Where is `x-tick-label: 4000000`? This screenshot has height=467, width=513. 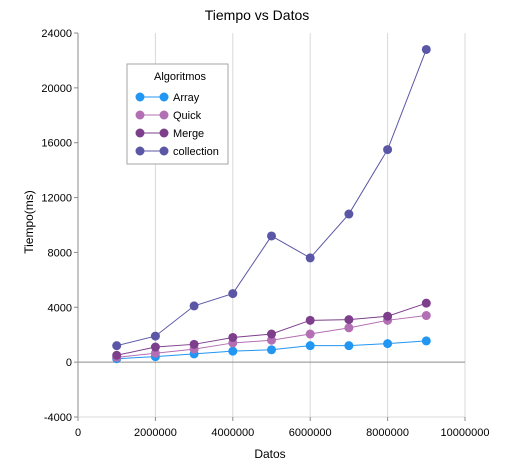
x-tick-label: 4000000 is located at coordinates (232, 433).